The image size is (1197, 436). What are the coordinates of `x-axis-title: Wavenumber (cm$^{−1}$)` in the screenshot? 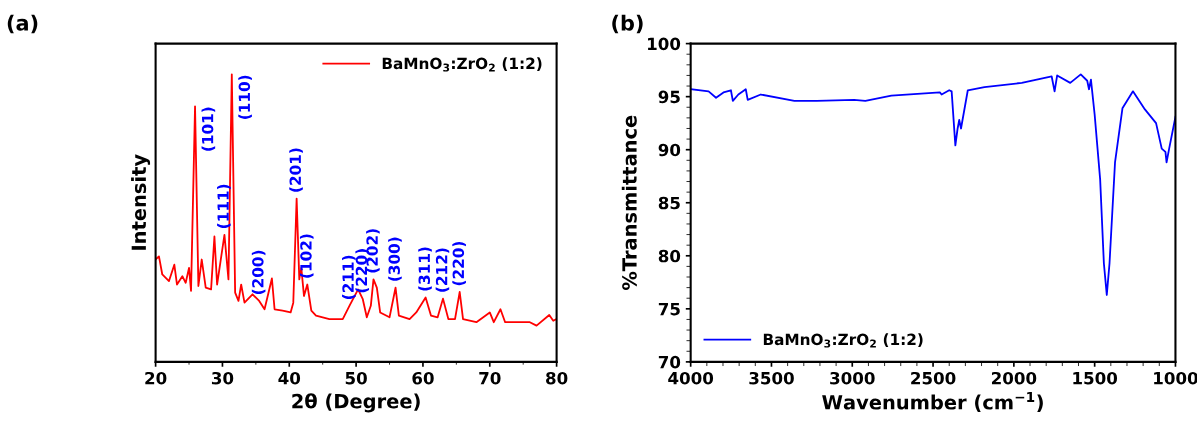 It's located at (932, 401).